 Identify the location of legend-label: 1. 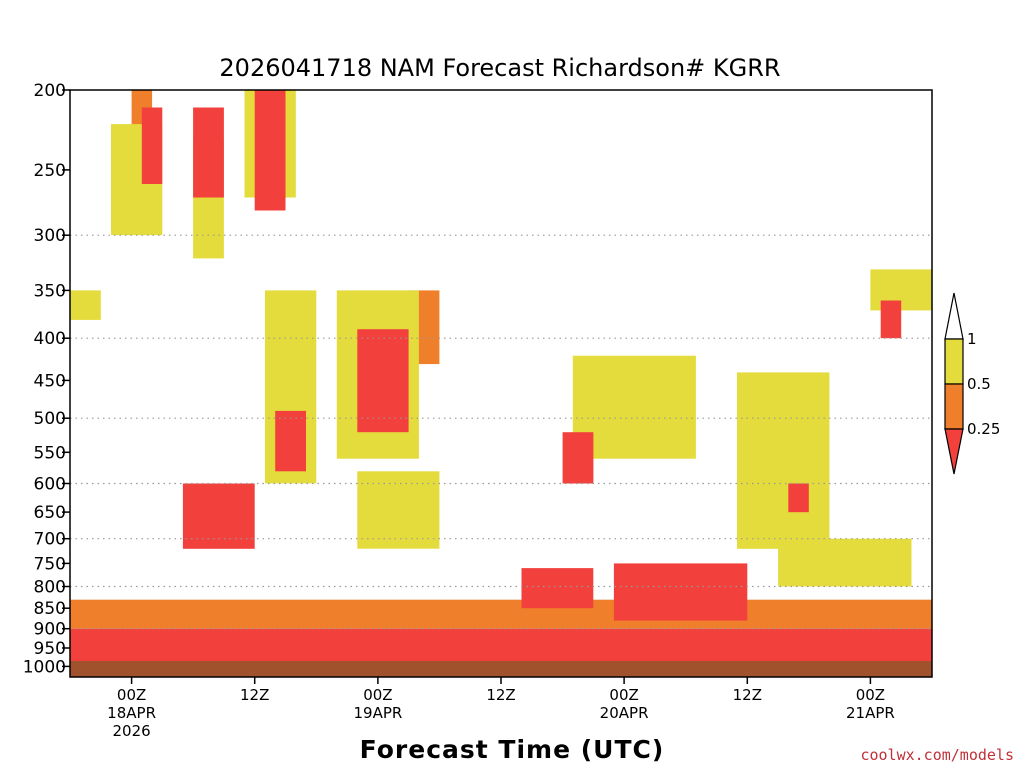
(972, 339).